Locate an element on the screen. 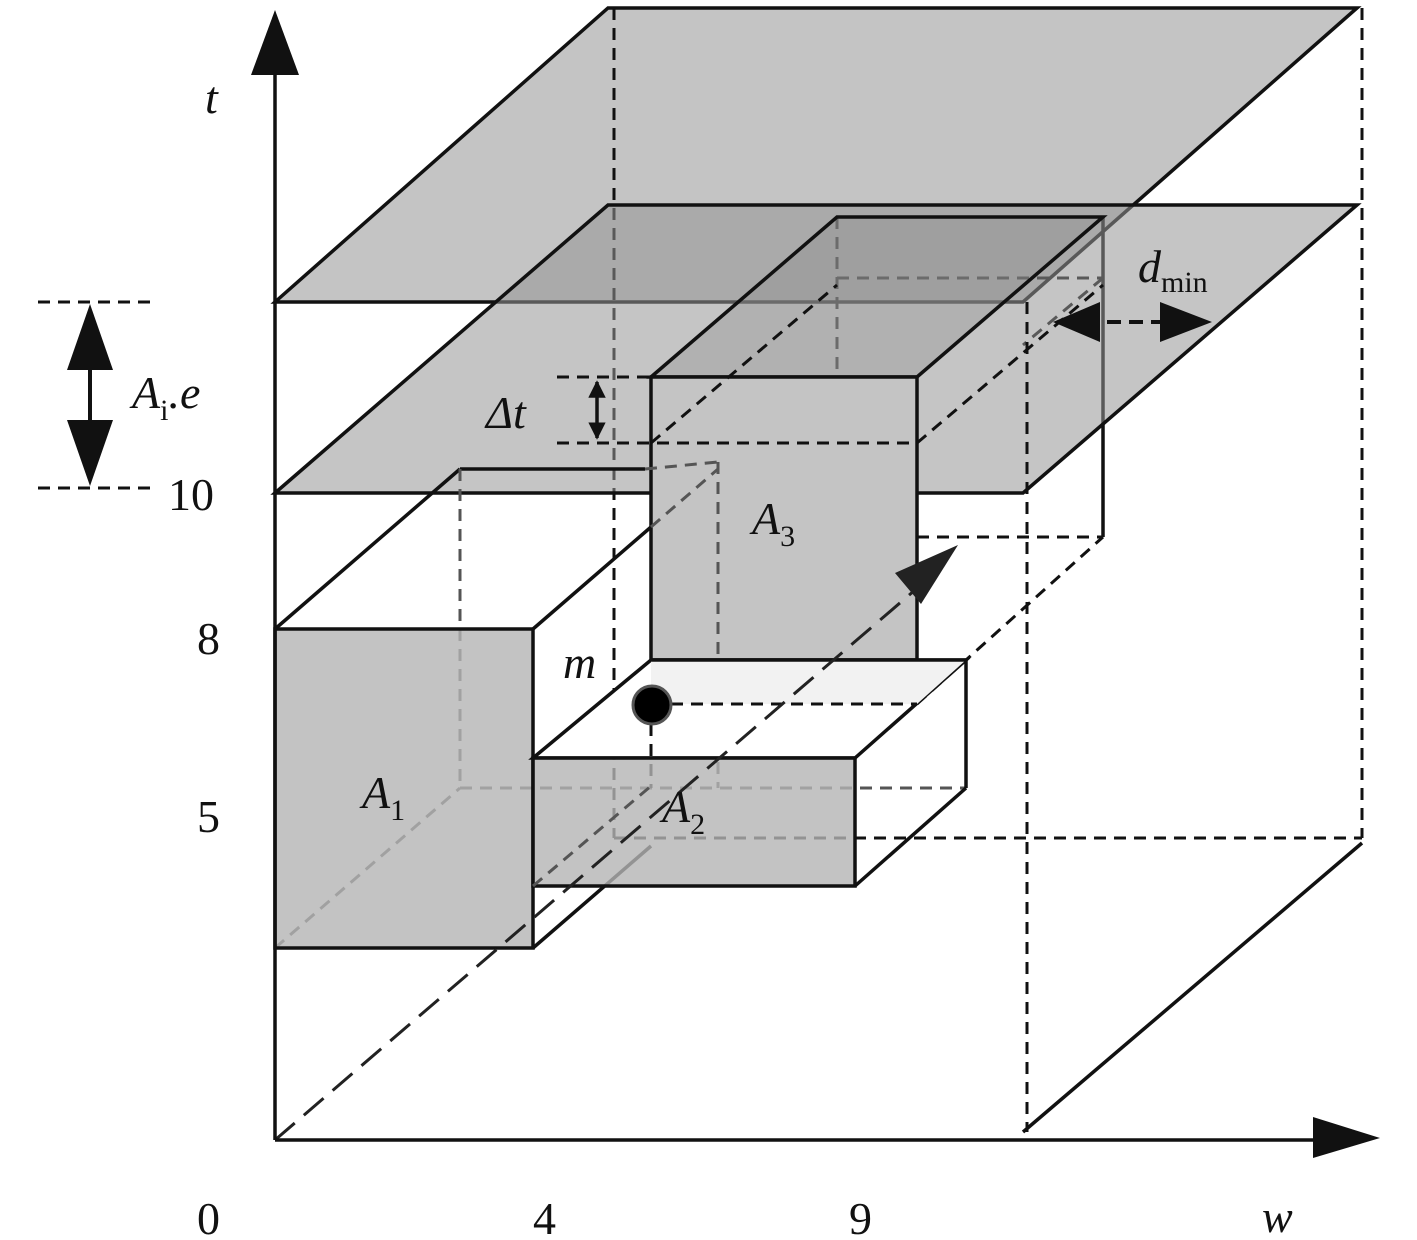 This screenshot has height=1240, width=1417. trajectory-arrow is located at coordinates (926, 574).